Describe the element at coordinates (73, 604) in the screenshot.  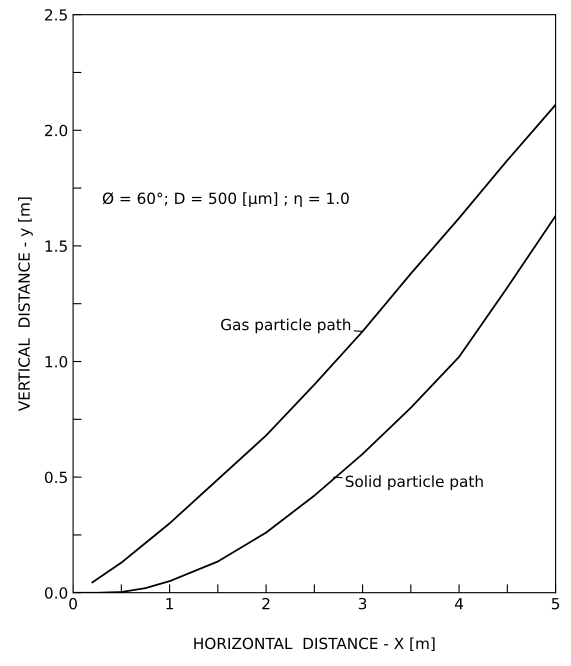
I see `x-tick-label: 0` at that location.